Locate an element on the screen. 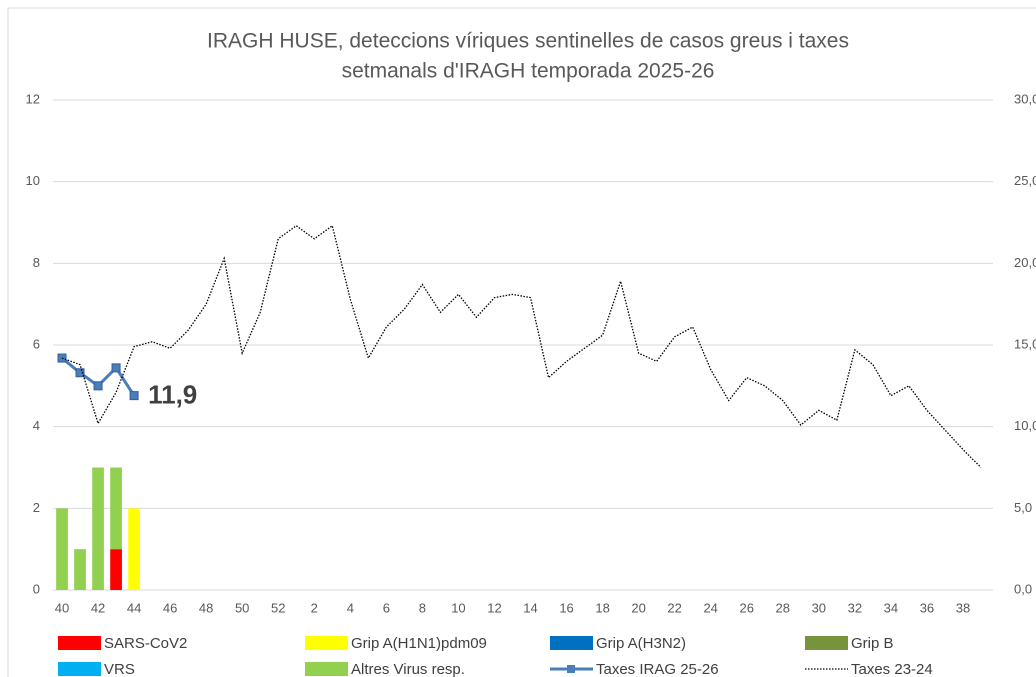 The image size is (1036, 677). x-tick-label: 8 is located at coordinates (422, 607).